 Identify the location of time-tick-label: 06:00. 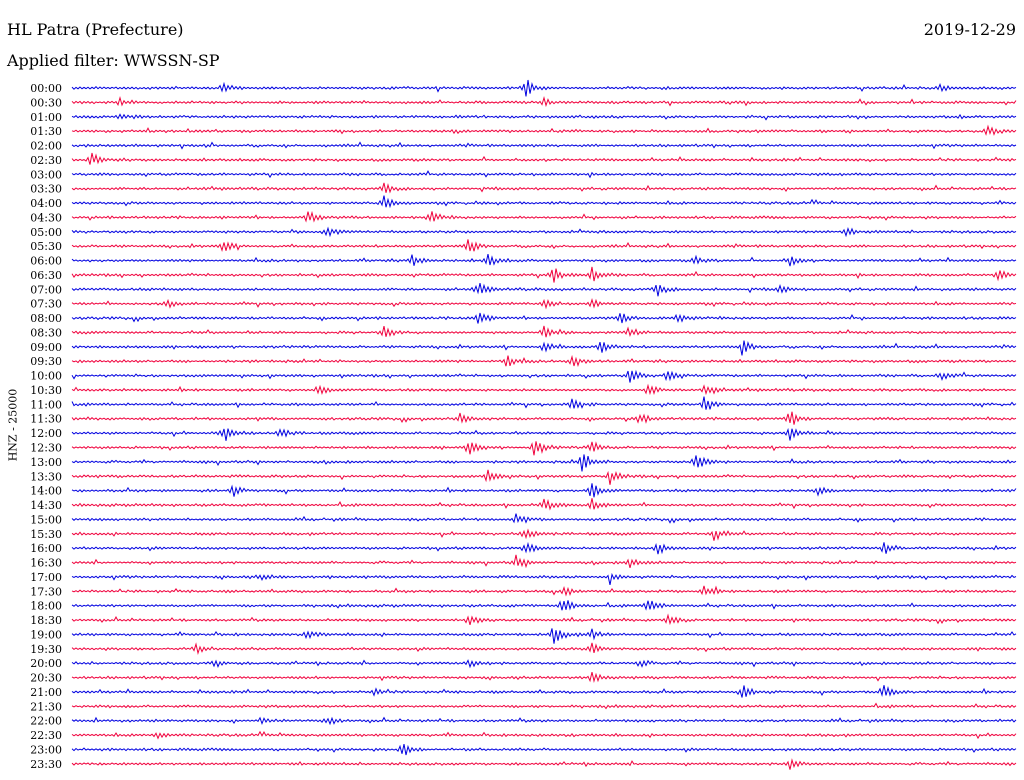
(46, 261).